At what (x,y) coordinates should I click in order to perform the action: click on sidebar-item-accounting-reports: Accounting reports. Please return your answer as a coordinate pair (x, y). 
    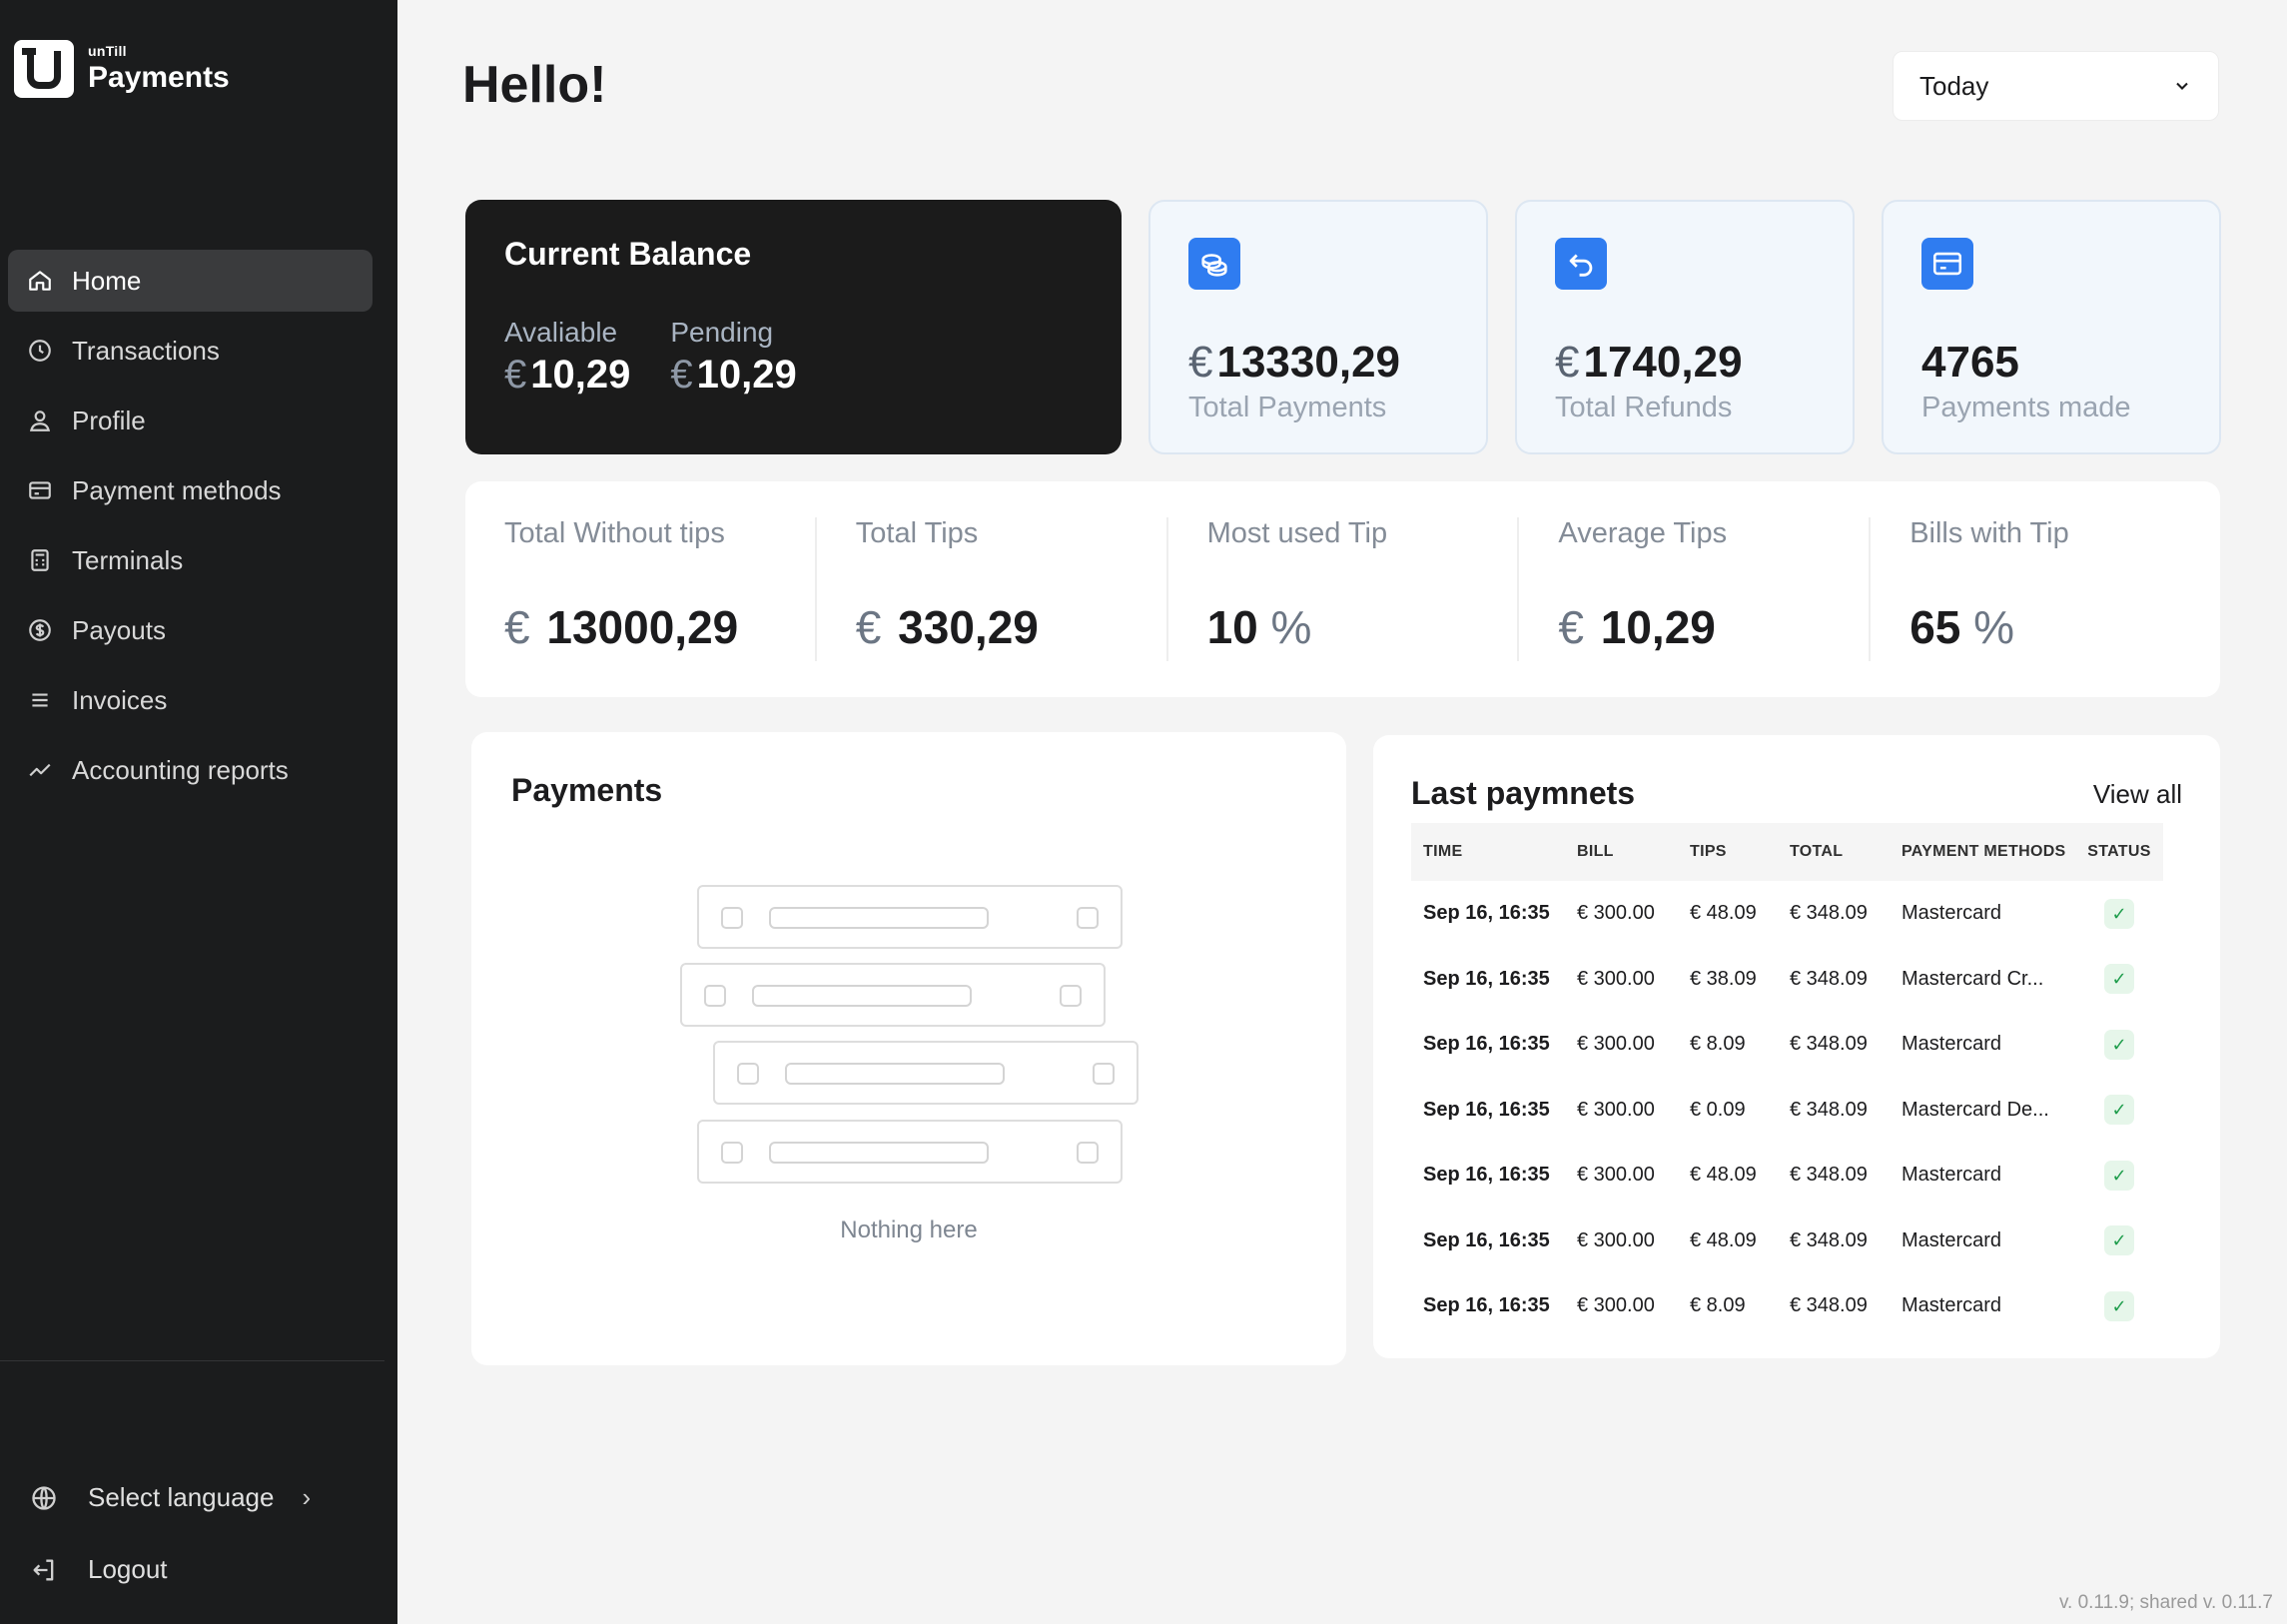
    Looking at the image, I should click on (190, 770).